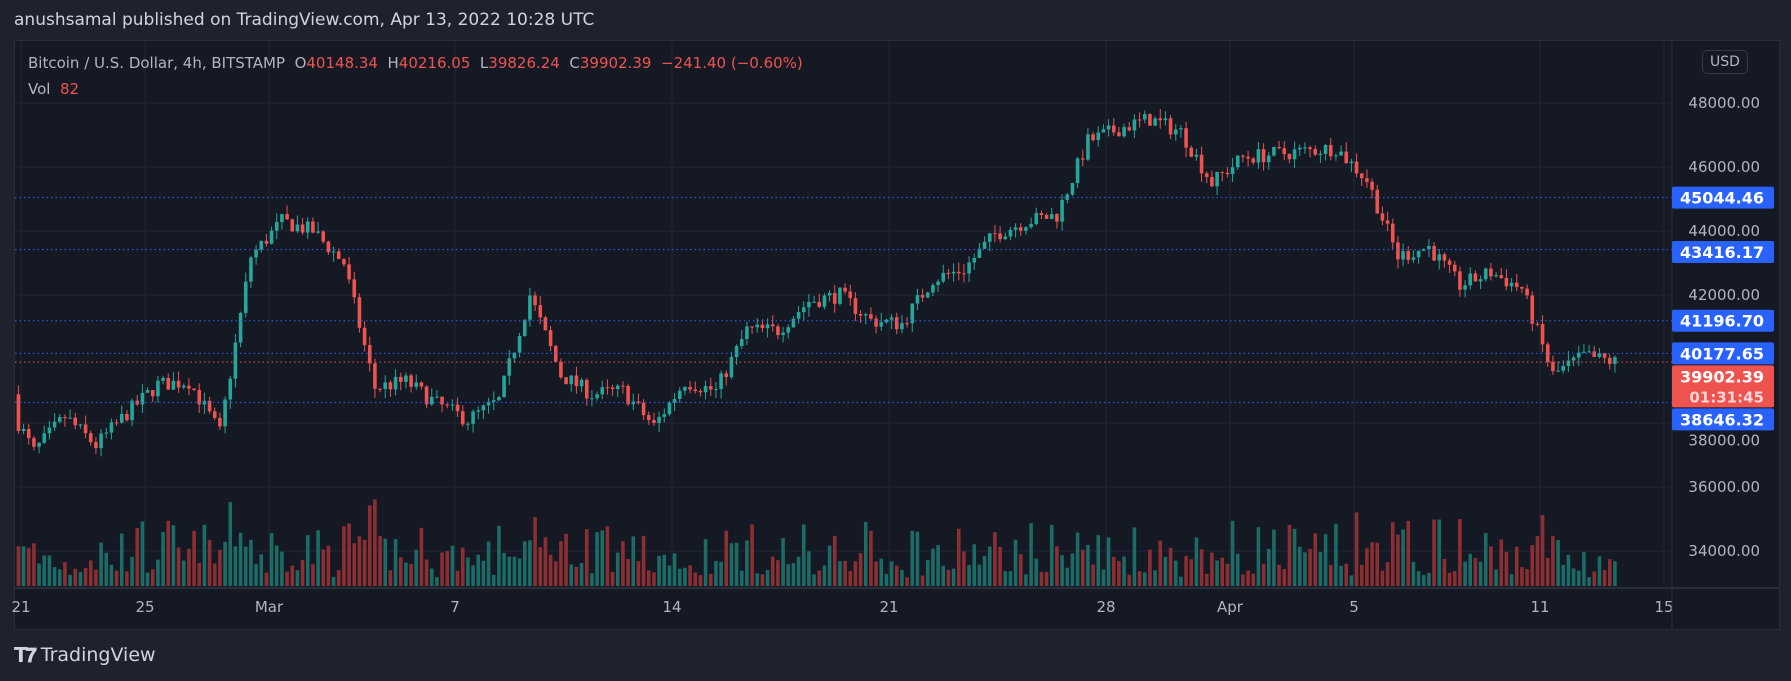 Image resolution: width=1791 pixels, height=681 pixels. What do you see at coordinates (1725, 62) in the screenshot?
I see `currency-button: USD` at bounding box center [1725, 62].